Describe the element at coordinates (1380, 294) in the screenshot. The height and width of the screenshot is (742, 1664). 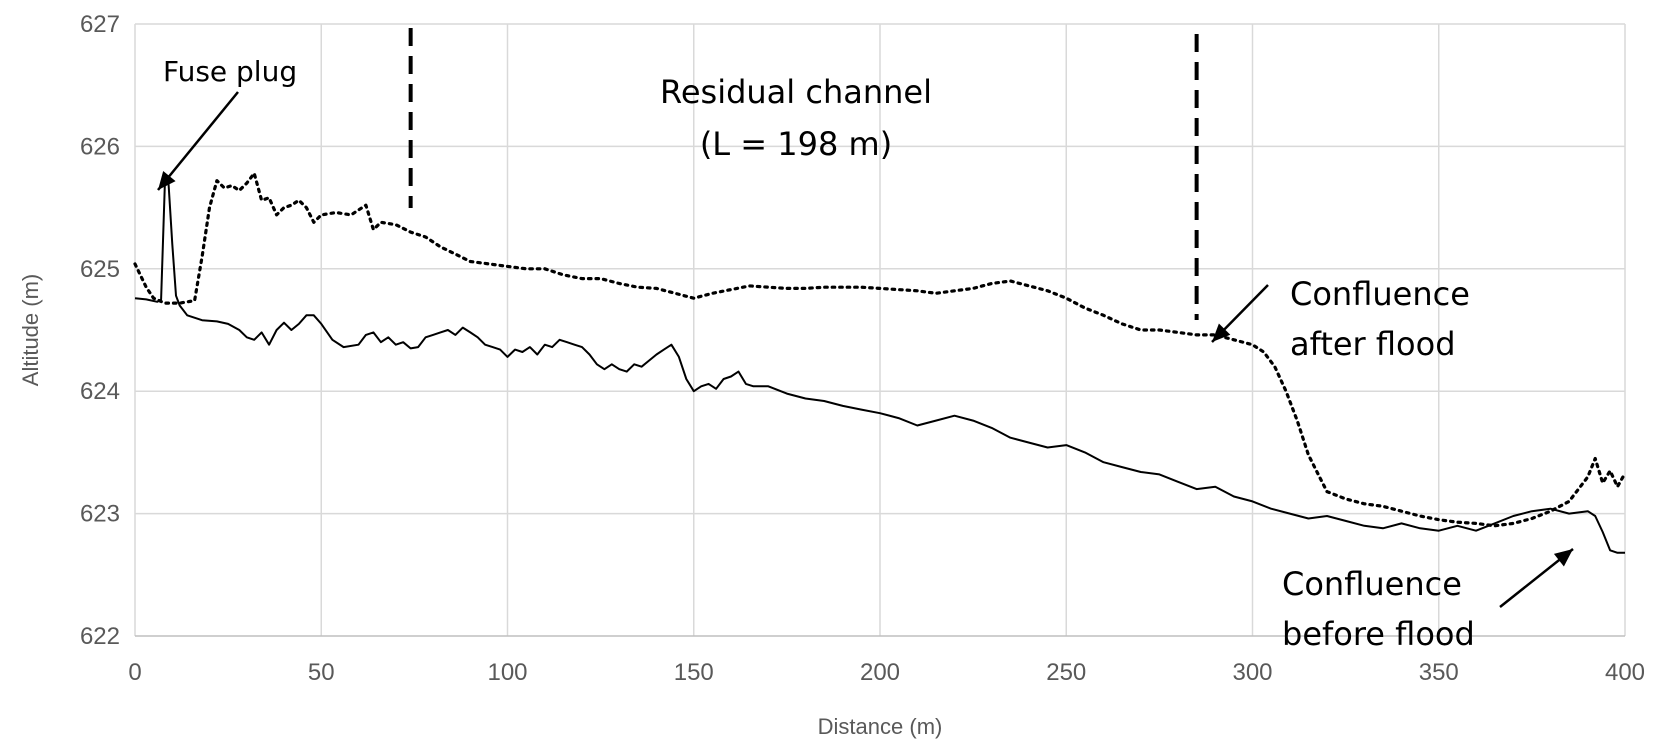
I see `confluence-after-label-line1: Confluence` at that location.